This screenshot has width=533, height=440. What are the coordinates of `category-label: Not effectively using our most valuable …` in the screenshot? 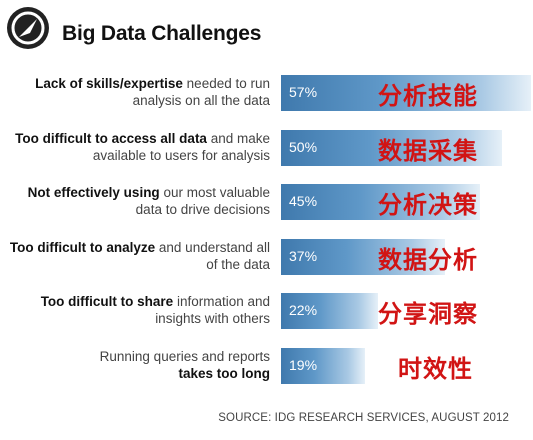 It's located at (139, 201).